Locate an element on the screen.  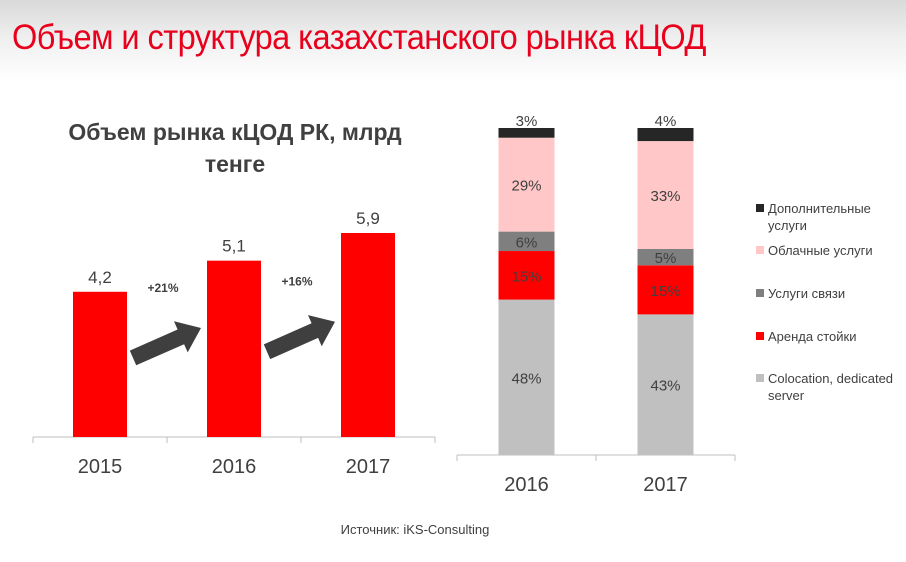
stacked-label-2017-3: 33% is located at coordinates (665, 196).